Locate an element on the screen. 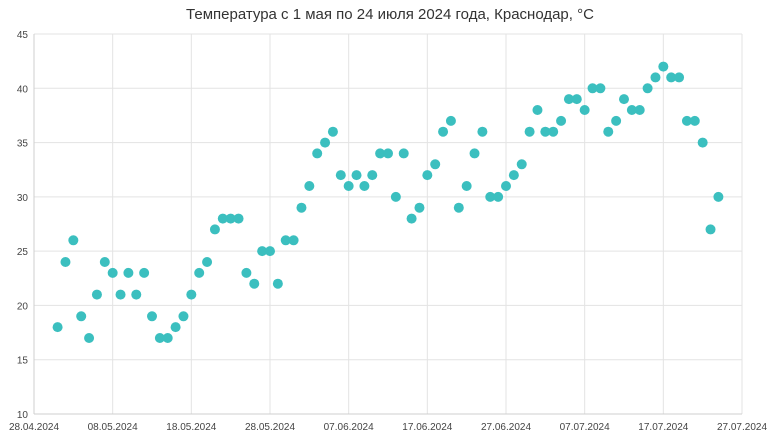 This screenshot has width=780, height=438. y-tick-label: 40 is located at coordinates (23, 89).